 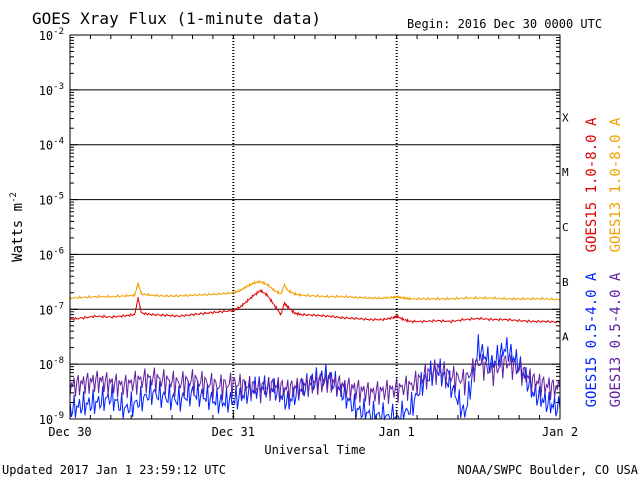 I want to click on y-axis-label-exponent: -2, so click(x=14, y=197).